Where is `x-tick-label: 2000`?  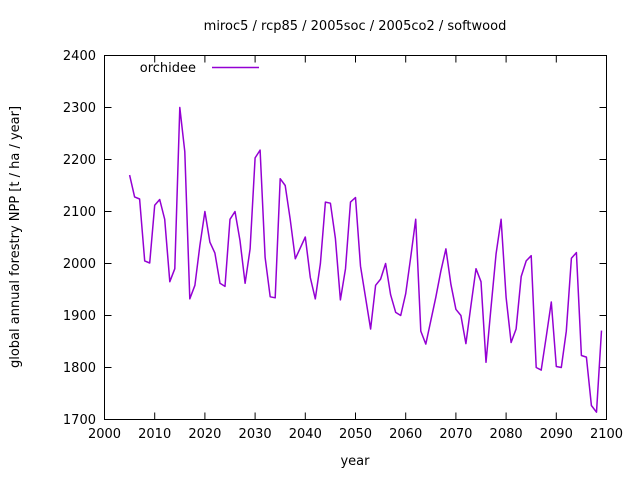 x-tick-label: 2000 is located at coordinates (104, 434).